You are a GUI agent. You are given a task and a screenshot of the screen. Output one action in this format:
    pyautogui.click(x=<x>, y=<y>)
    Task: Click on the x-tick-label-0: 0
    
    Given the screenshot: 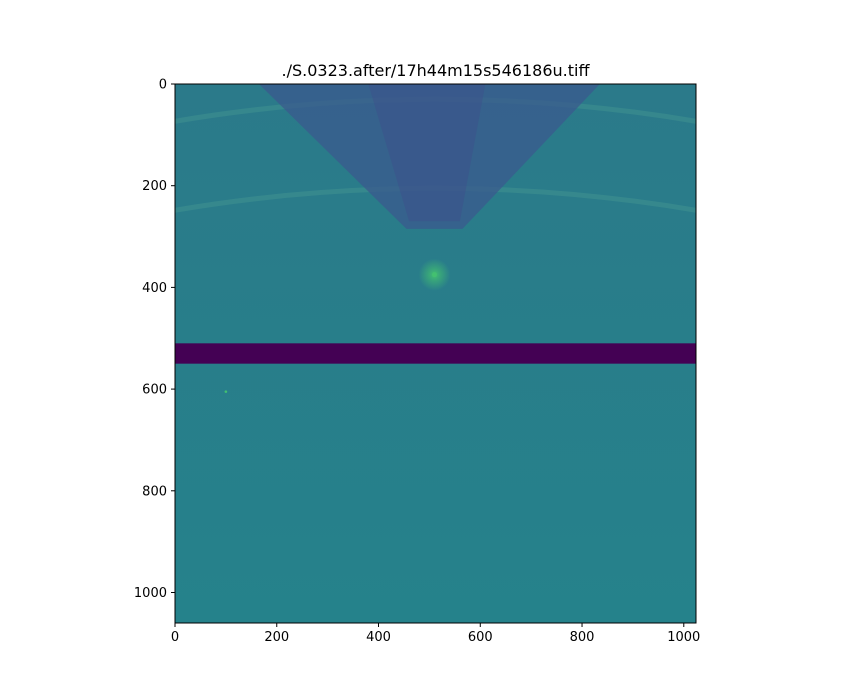 What is the action you would take?
    pyautogui.click(x=175, y=637)
    